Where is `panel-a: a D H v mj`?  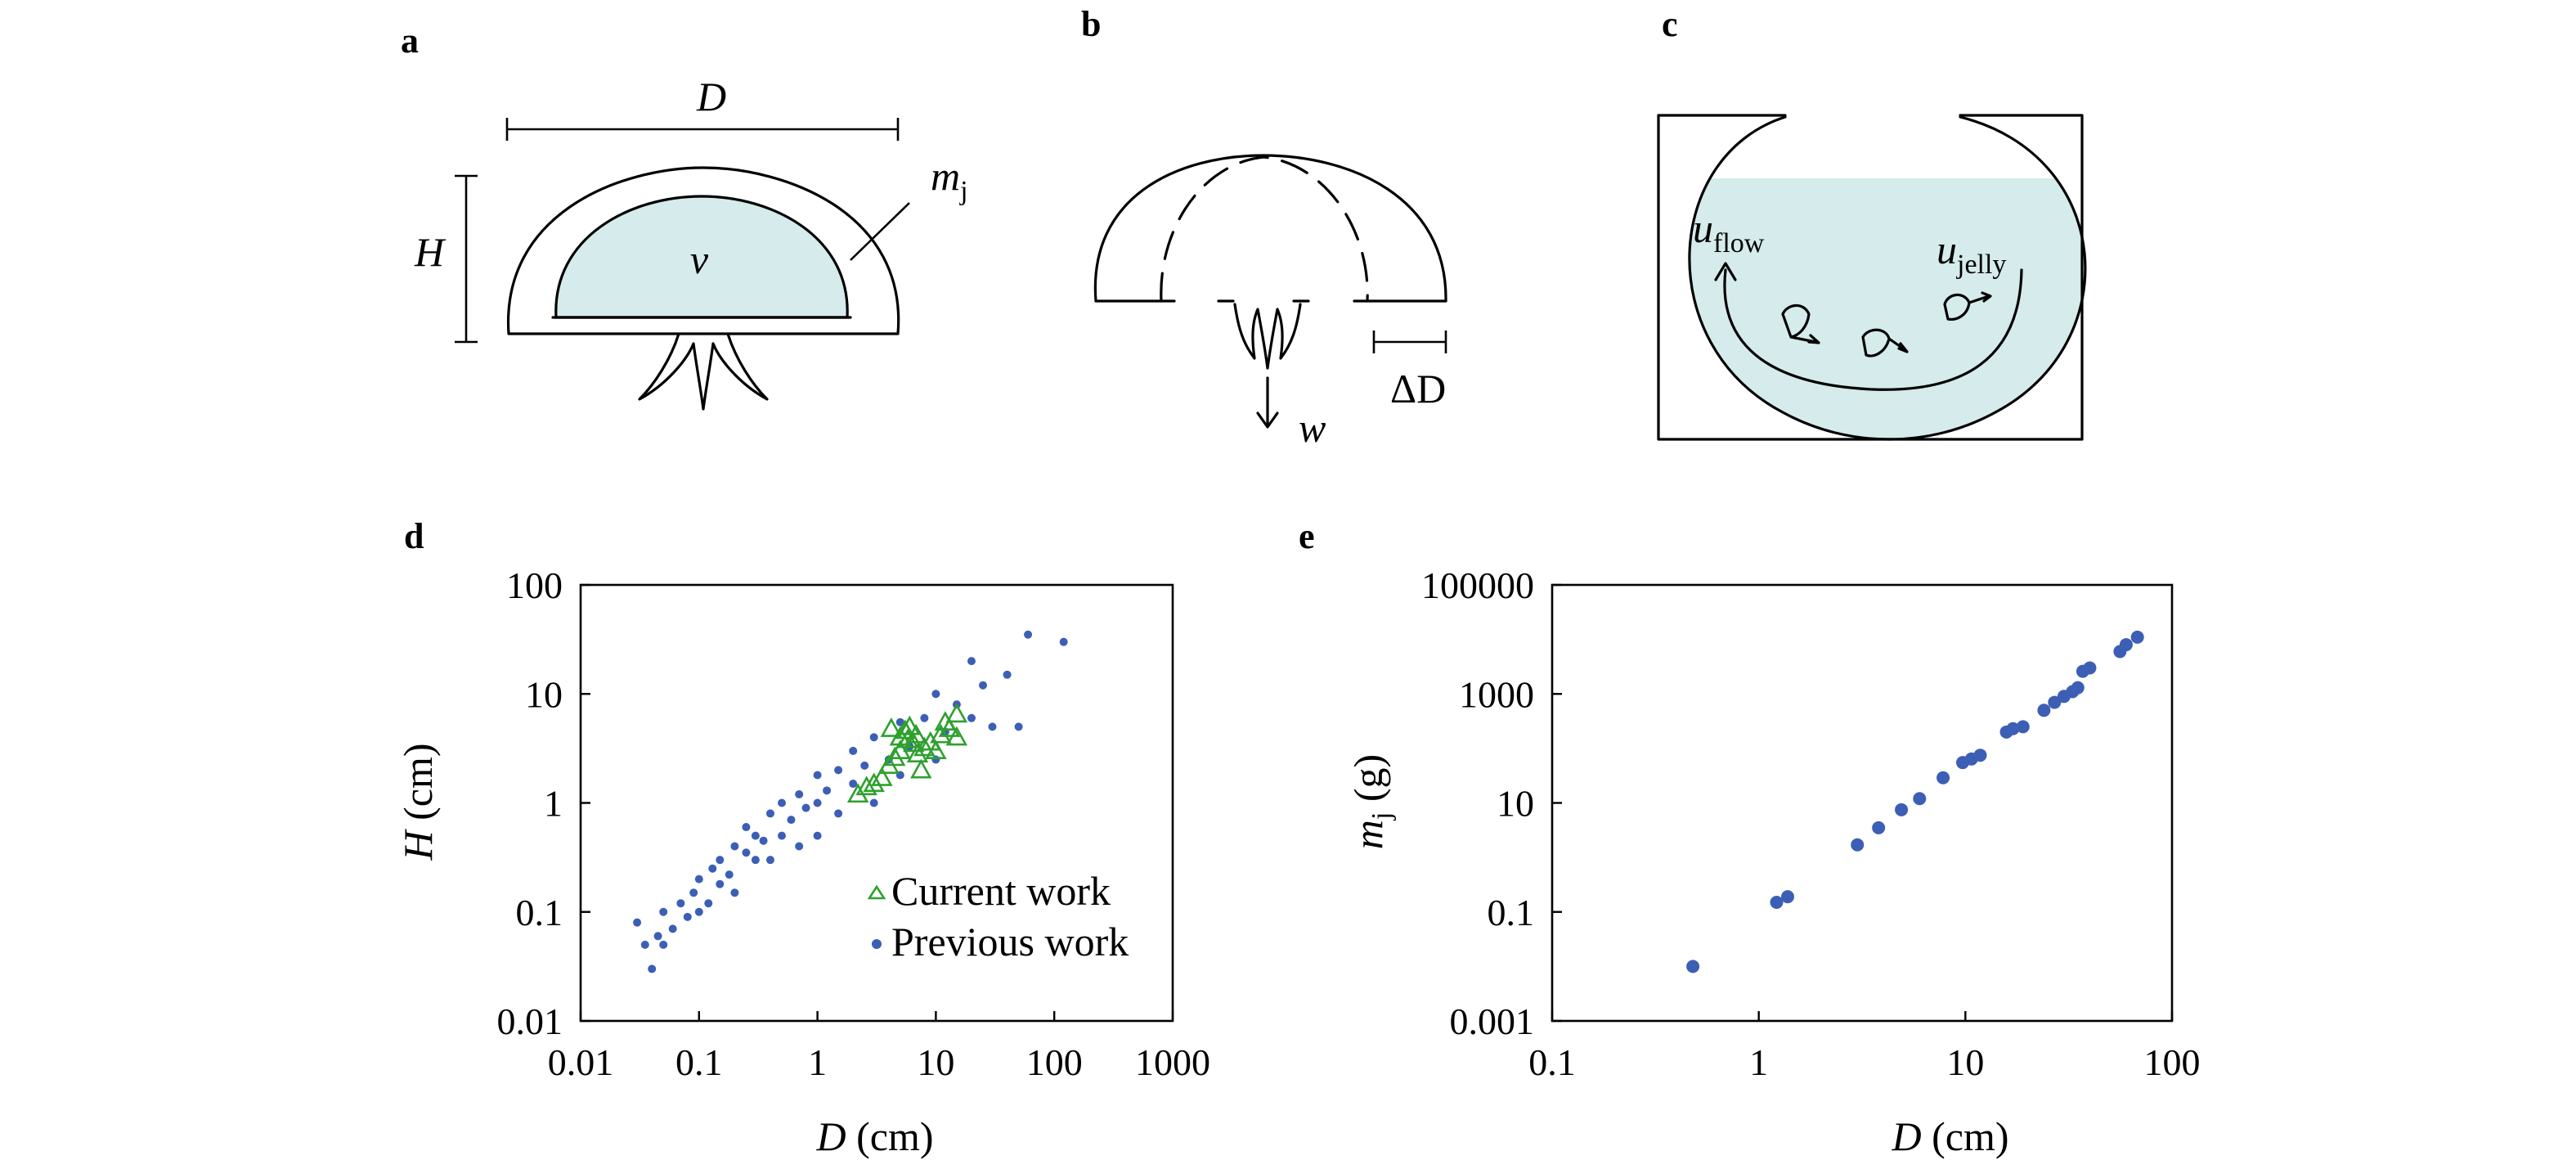
panel-a: a D H v mj is located at coordinates (684, 215).